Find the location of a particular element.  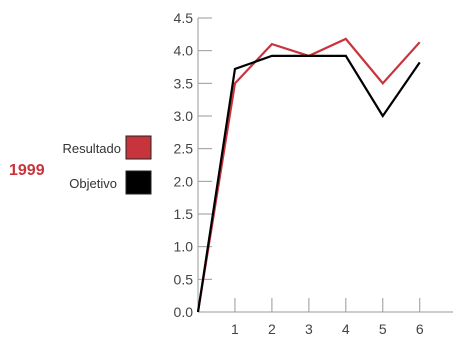

y-tick-label: 4.0 is located at coordinates (184, 51).